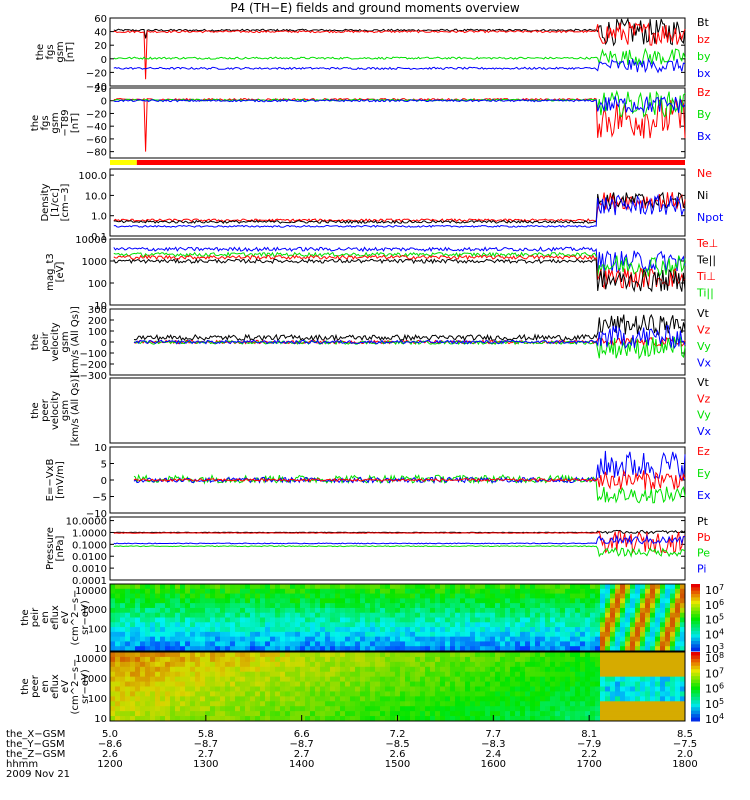  I want to click on colorbar-label: 105, so click(714, 620).